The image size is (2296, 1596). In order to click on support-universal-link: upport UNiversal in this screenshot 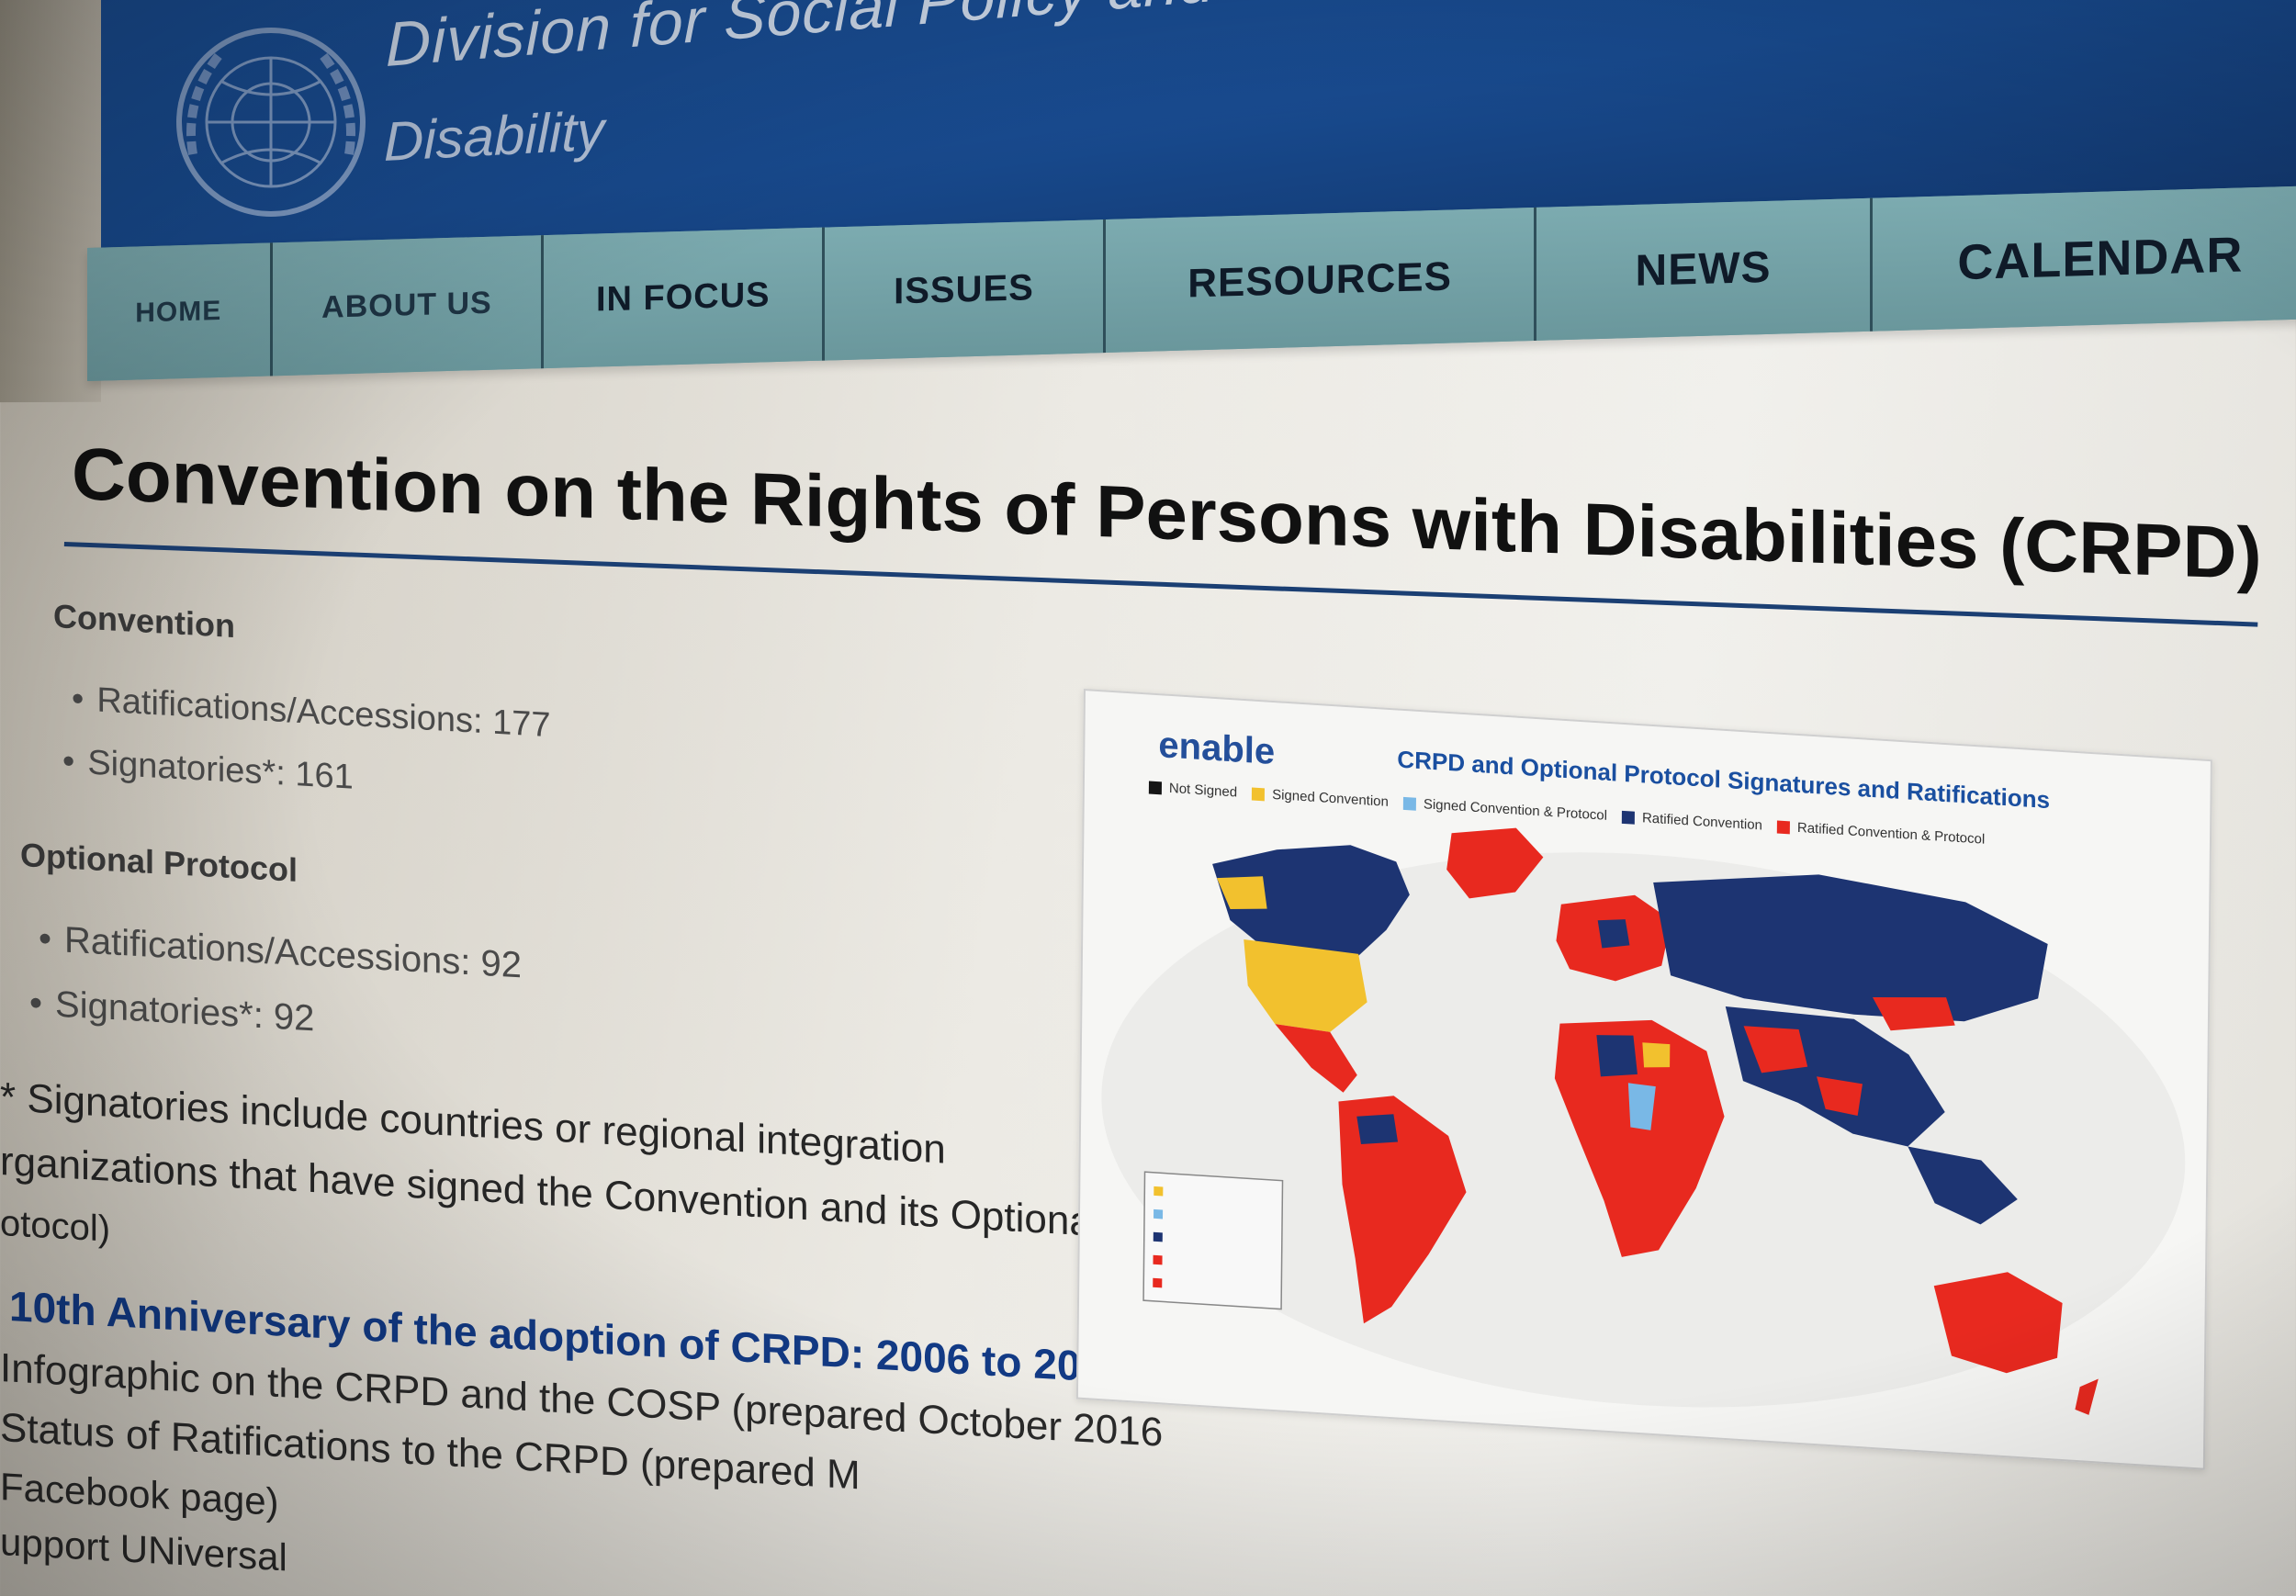, I will do `click(143, 1549)`.